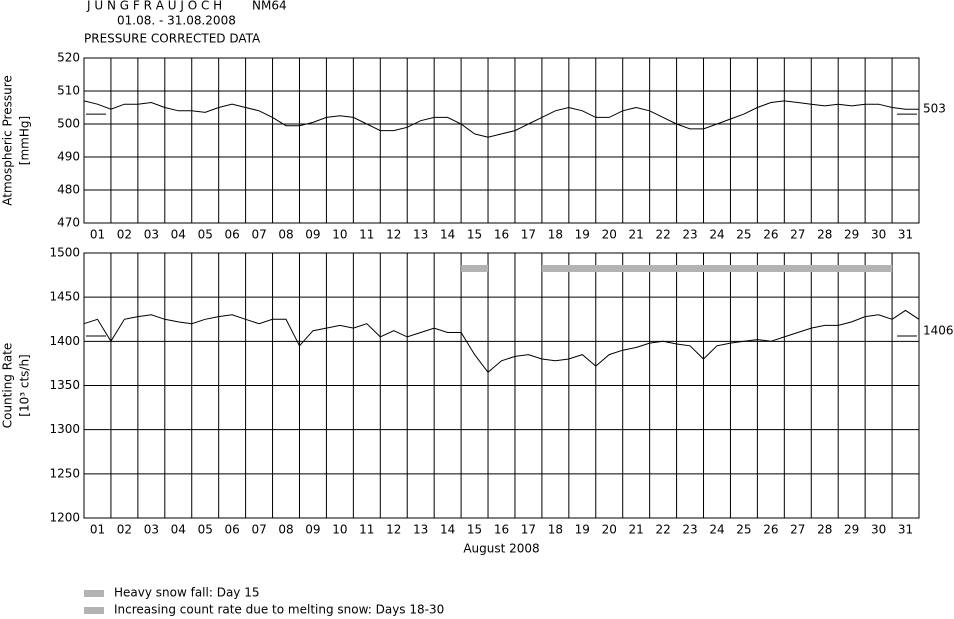 Image resolution: width=954 pixels, height=619 pixels. I want to click on y-axis-label: [10³ cts/h], so click(25, 385).